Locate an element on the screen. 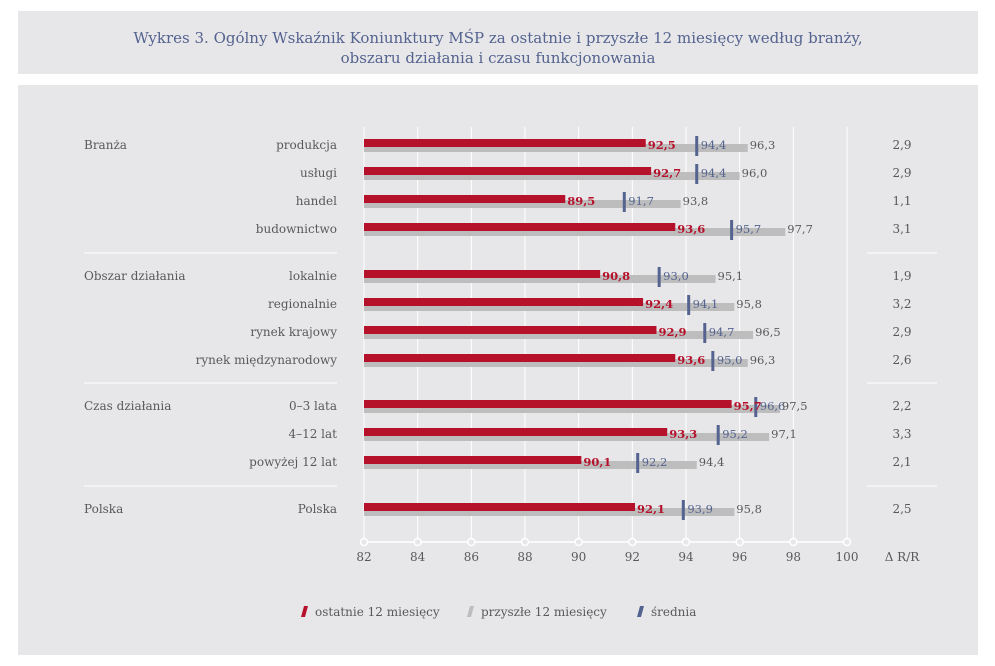  value-label-last: 90,1 is located at coordinates (597, 462).